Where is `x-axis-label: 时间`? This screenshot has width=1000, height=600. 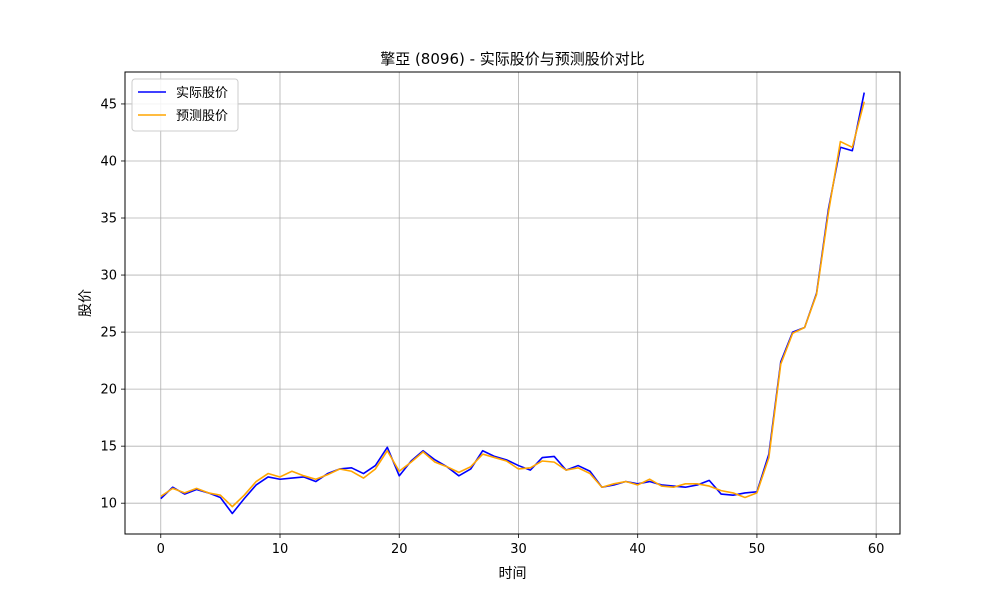
x-axis-label: 时间 is located at coordinates (513, 574).